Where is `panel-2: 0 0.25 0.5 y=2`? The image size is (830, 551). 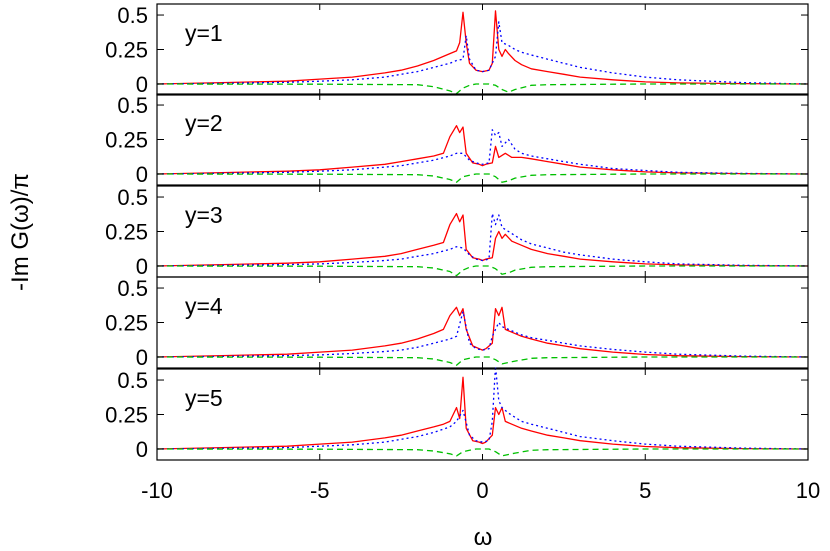 panel-2: 0 0.25 0.5 y=2 is located at coordinates (457, 140).